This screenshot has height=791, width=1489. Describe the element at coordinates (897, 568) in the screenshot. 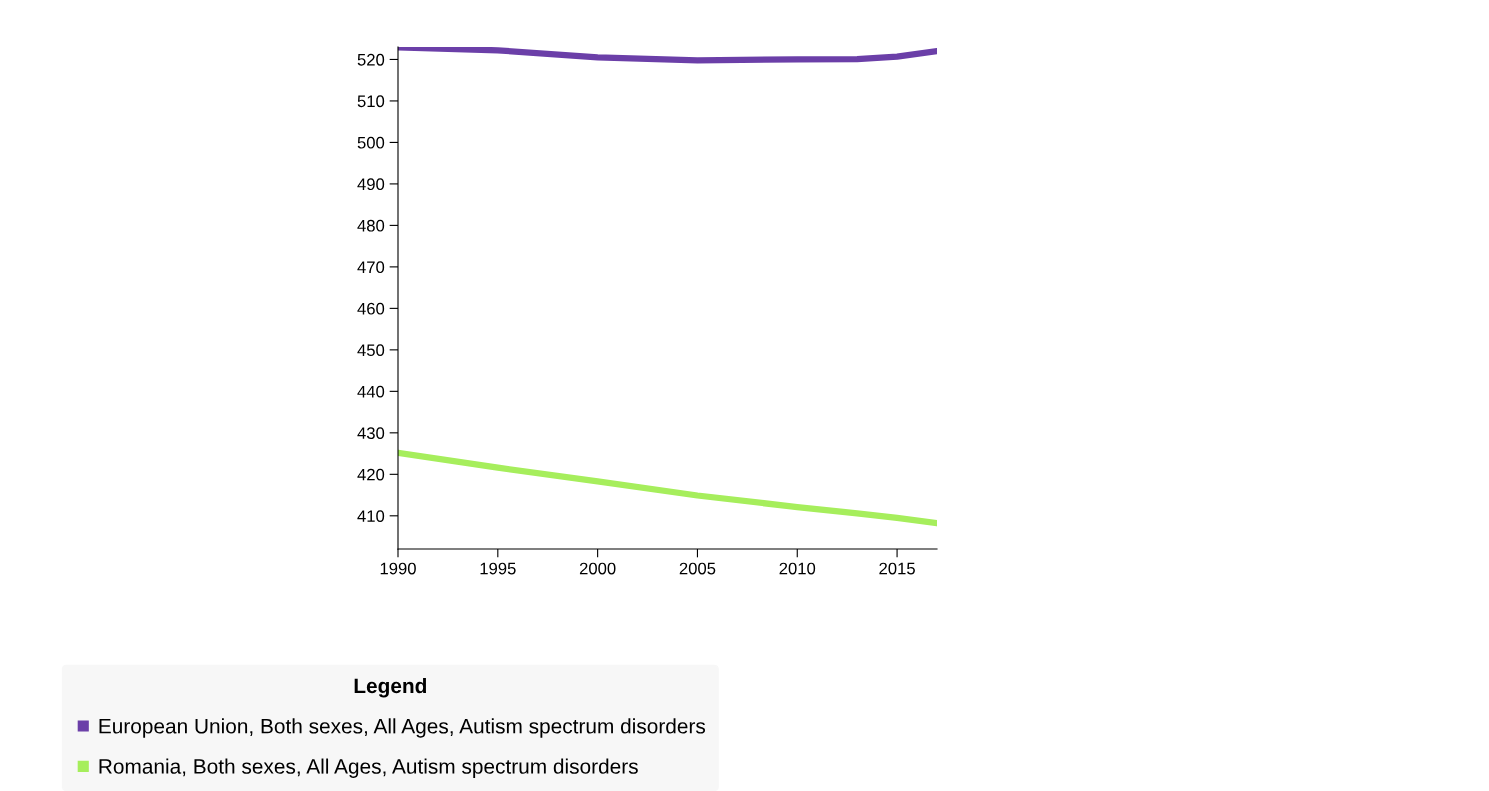

I see `x-tick-label: 2015` at that location.